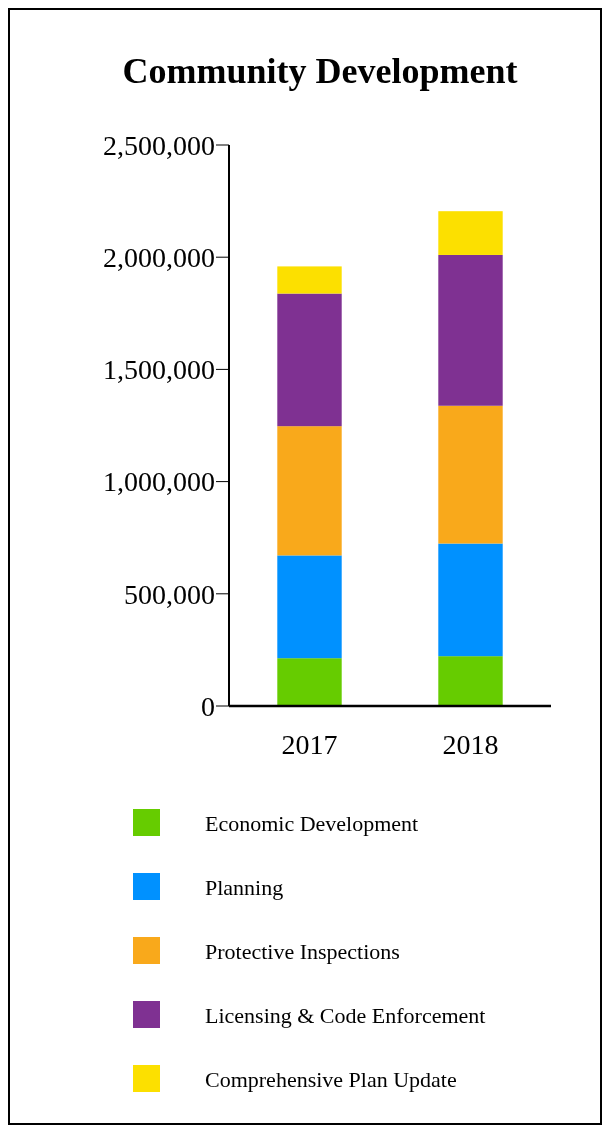 The width and height of the screenshot is (610, 1133). Describe the element at coordinates (159, 145) in the screenshot. I see `y-tick-label: 2,500,000` at that location.